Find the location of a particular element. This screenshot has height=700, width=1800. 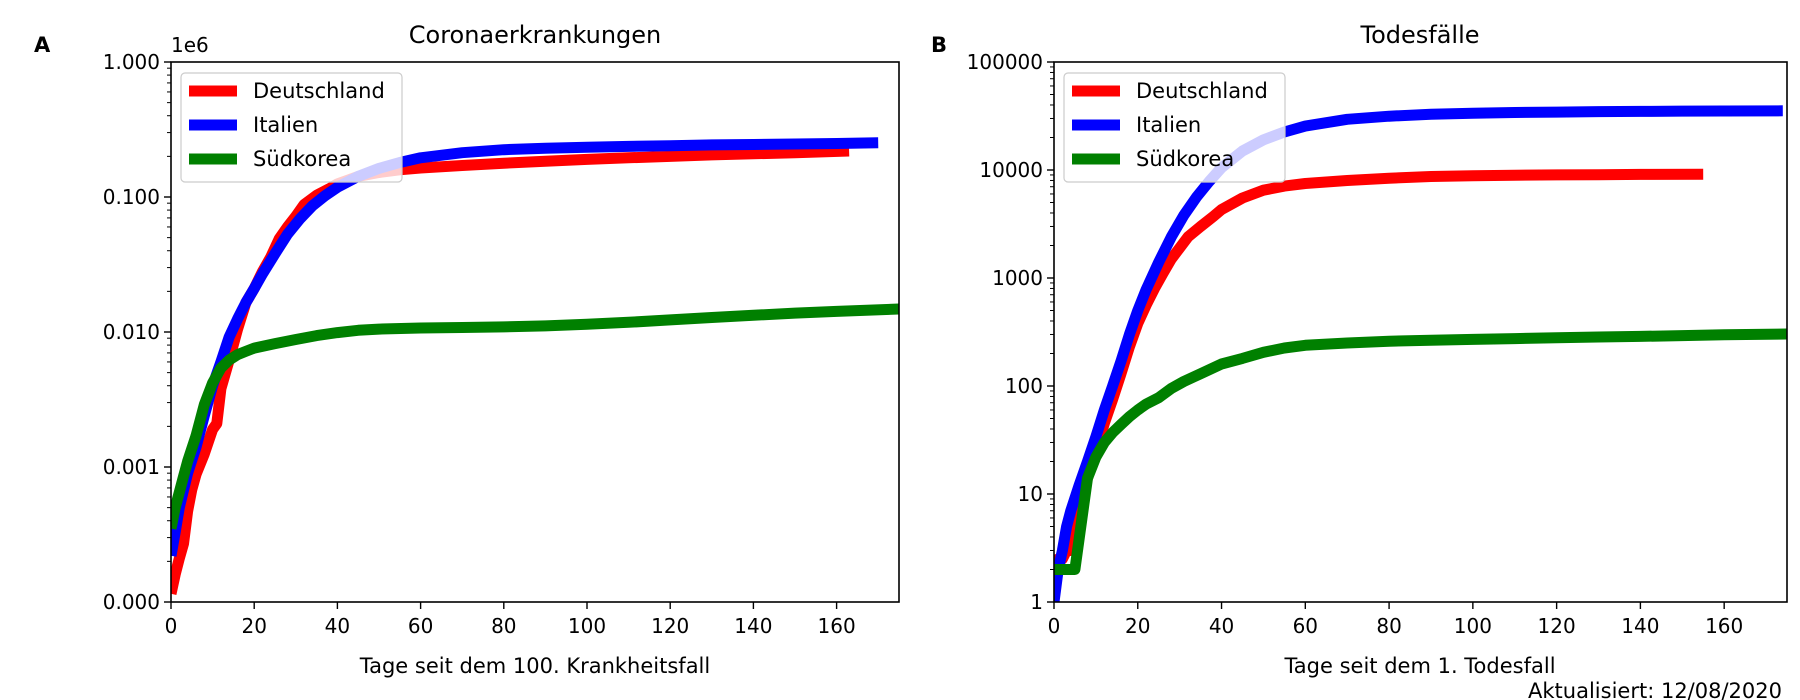

y-tick-label: 0.001 is located at coordinates (131, 467).